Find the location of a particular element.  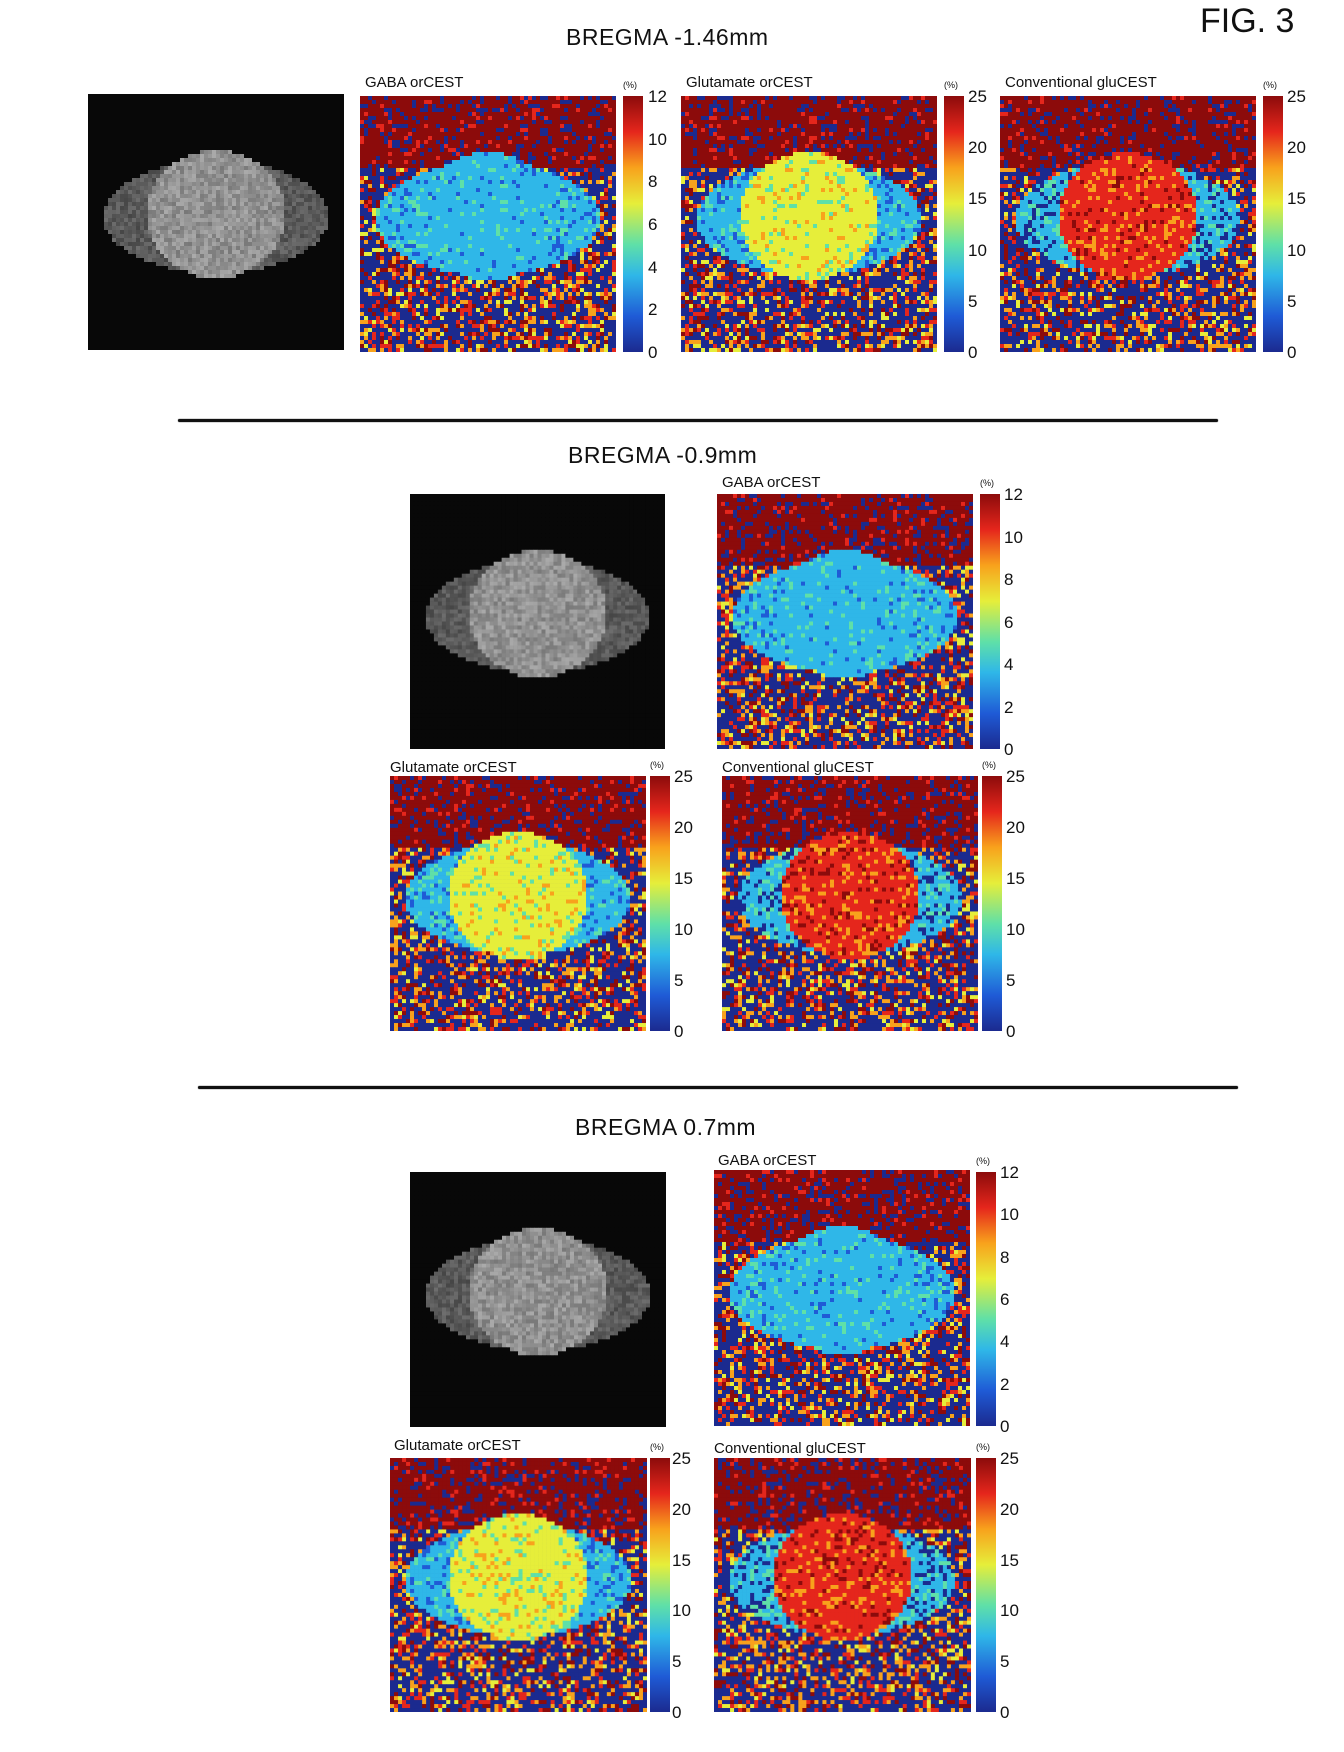

section-title-bregma-3: BREGMA 0.7mm is located at coordinates (665, 1127).